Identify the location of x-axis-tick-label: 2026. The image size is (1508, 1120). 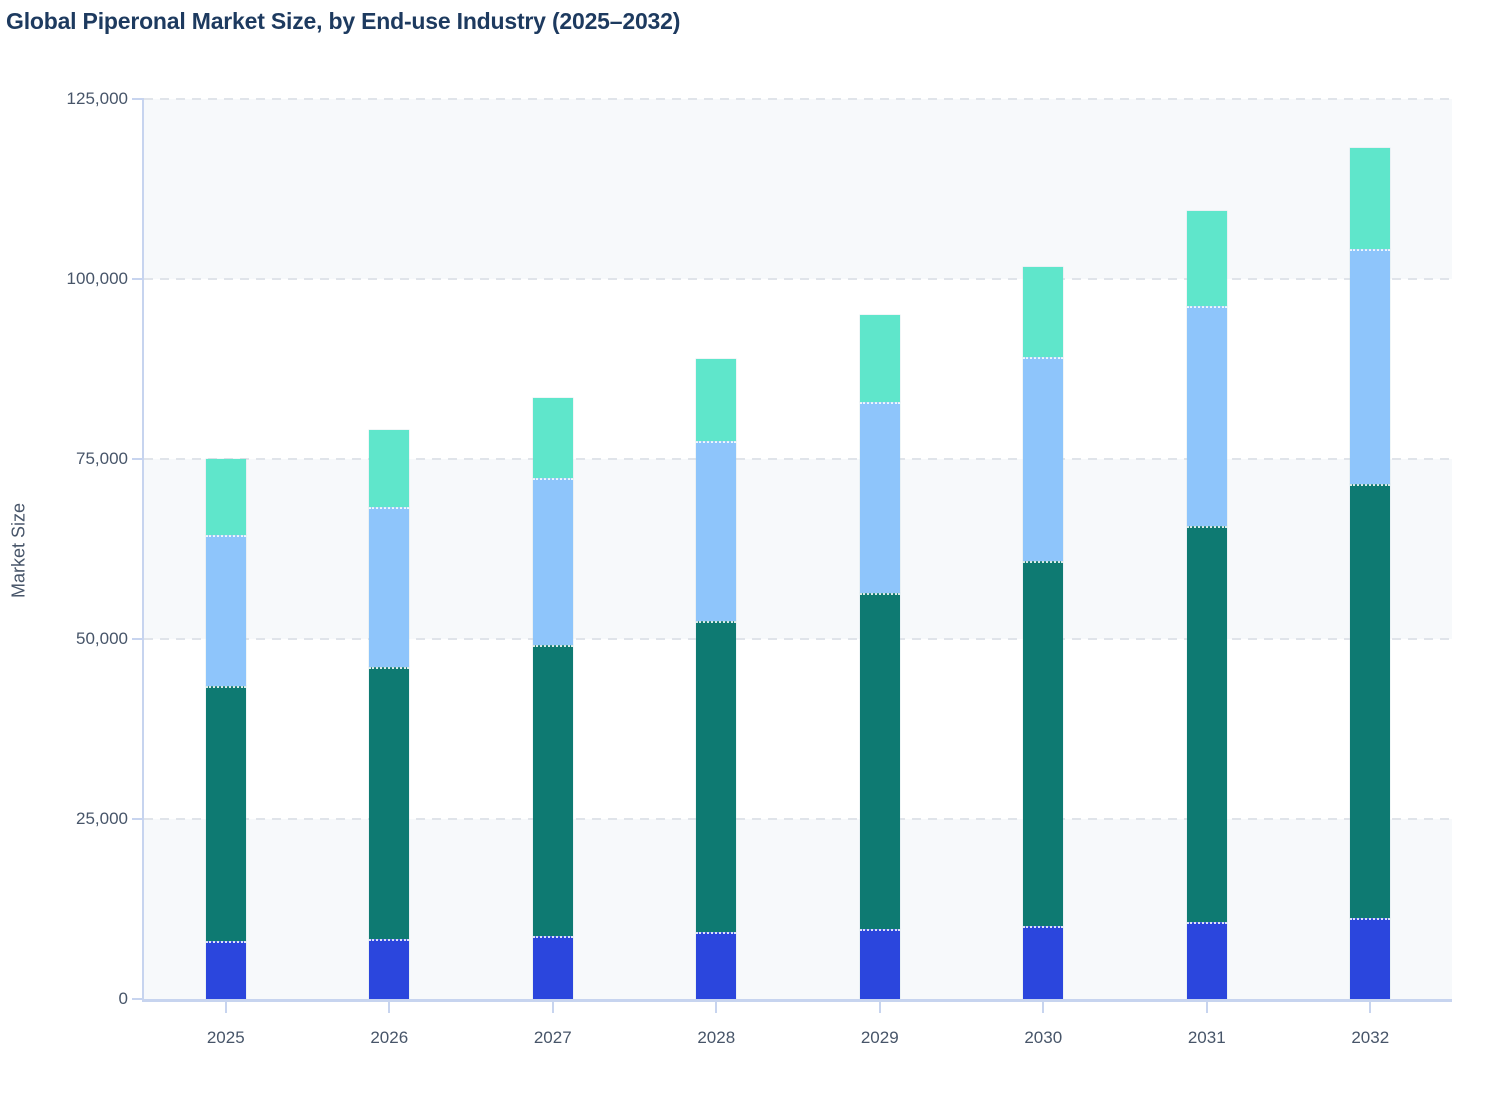
(389, 1037).